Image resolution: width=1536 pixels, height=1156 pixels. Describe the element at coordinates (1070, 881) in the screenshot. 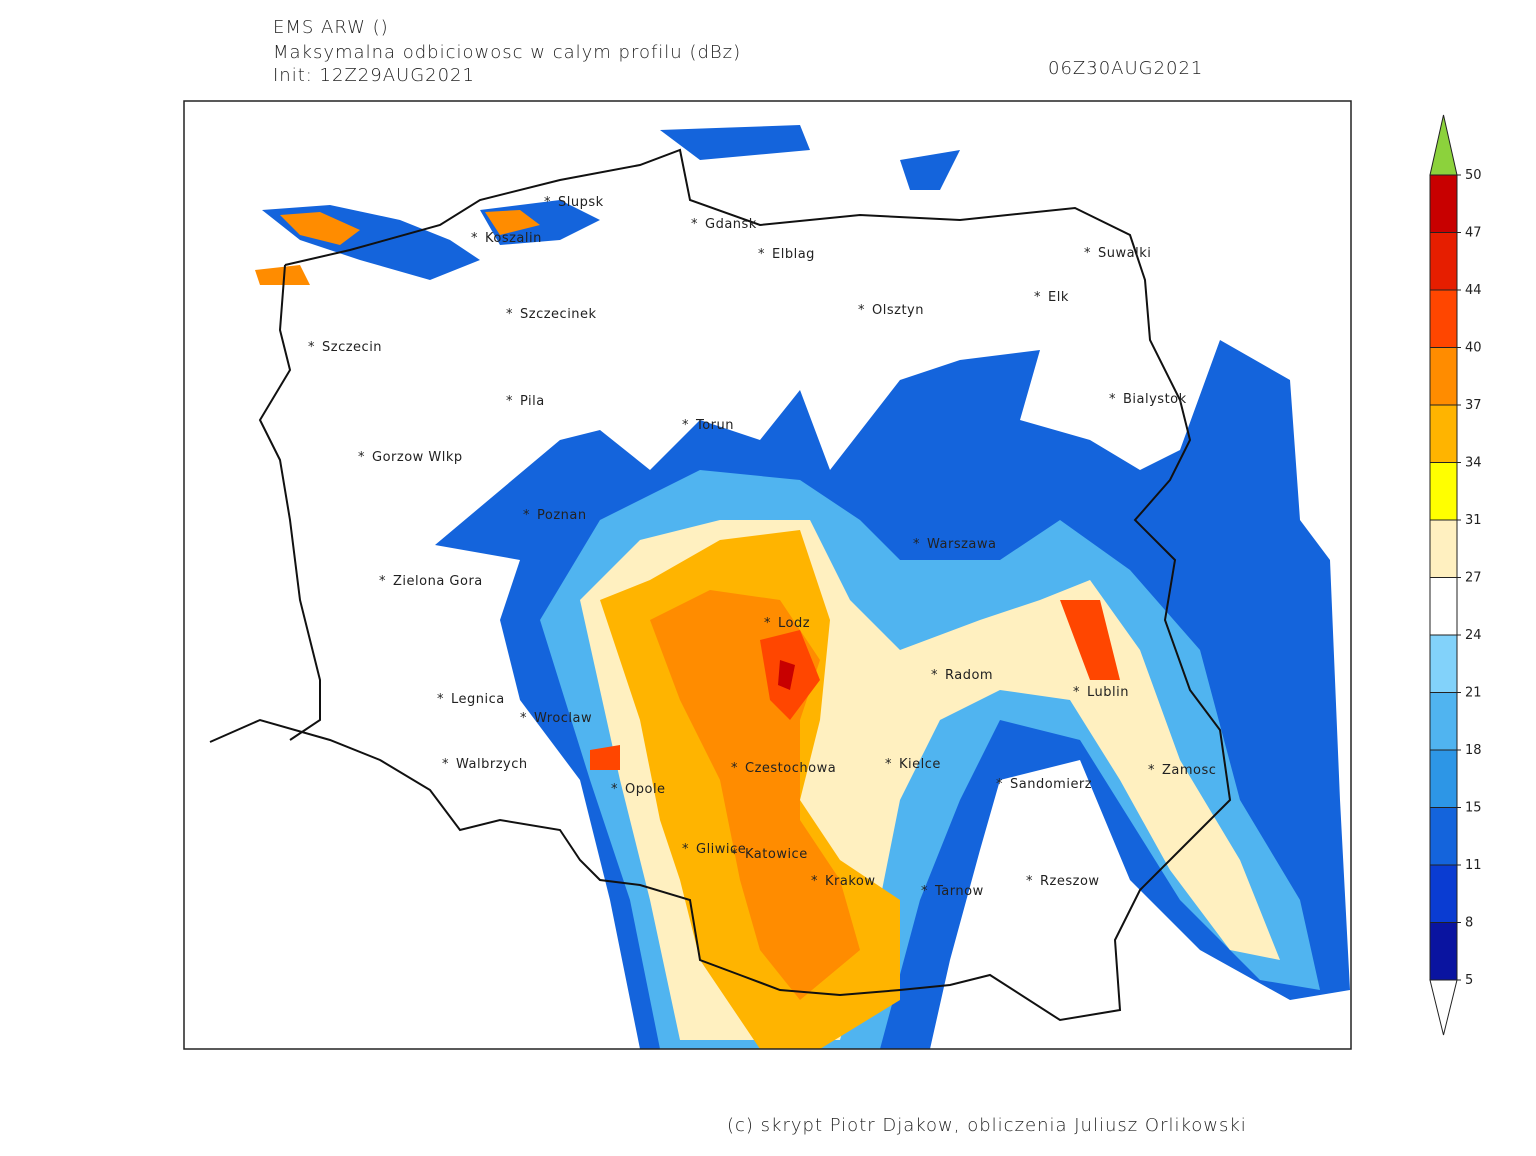

I see `city-name: Rzeszow` at that location.